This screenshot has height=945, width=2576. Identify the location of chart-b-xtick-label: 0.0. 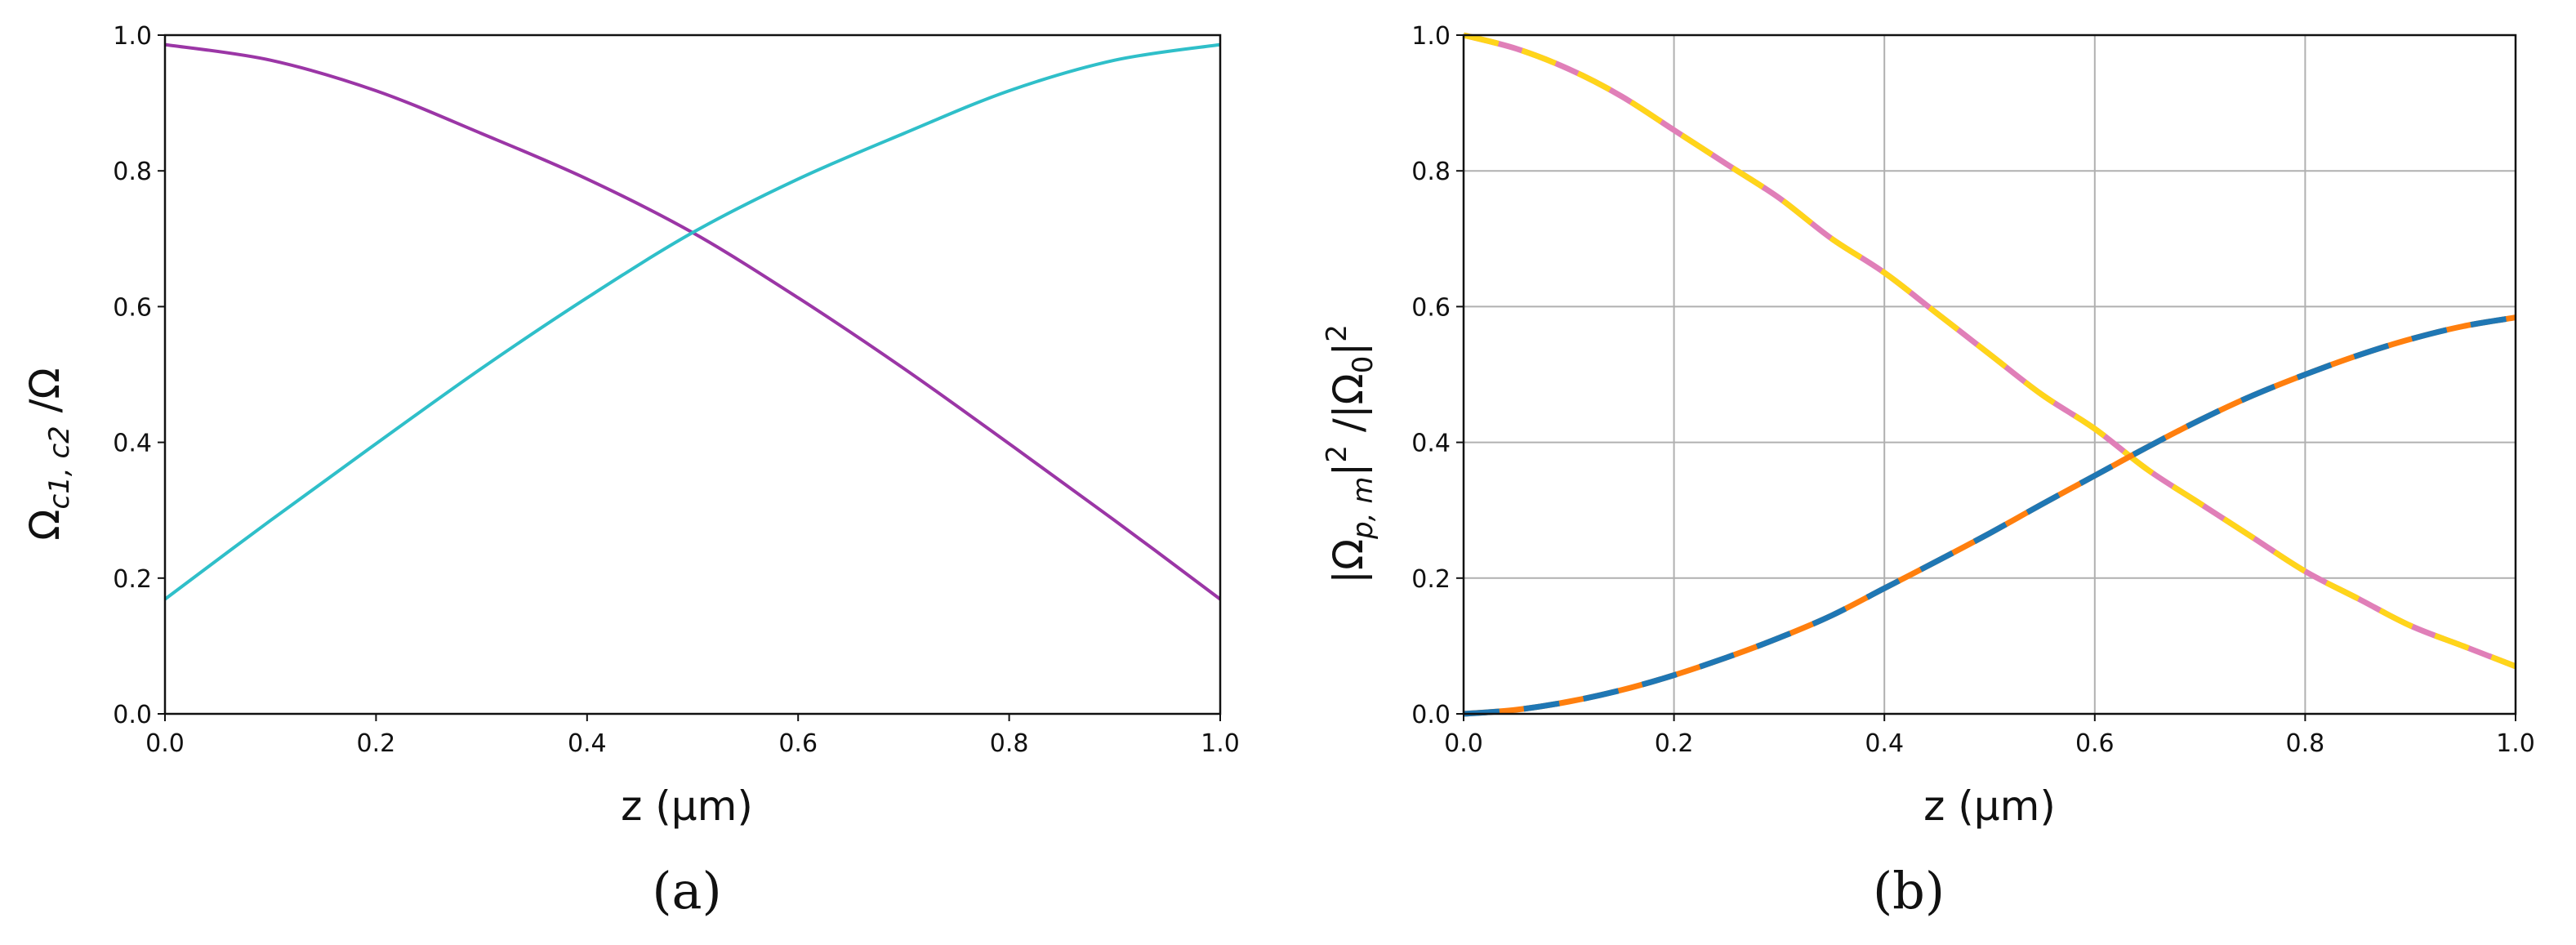
(1463, 743).